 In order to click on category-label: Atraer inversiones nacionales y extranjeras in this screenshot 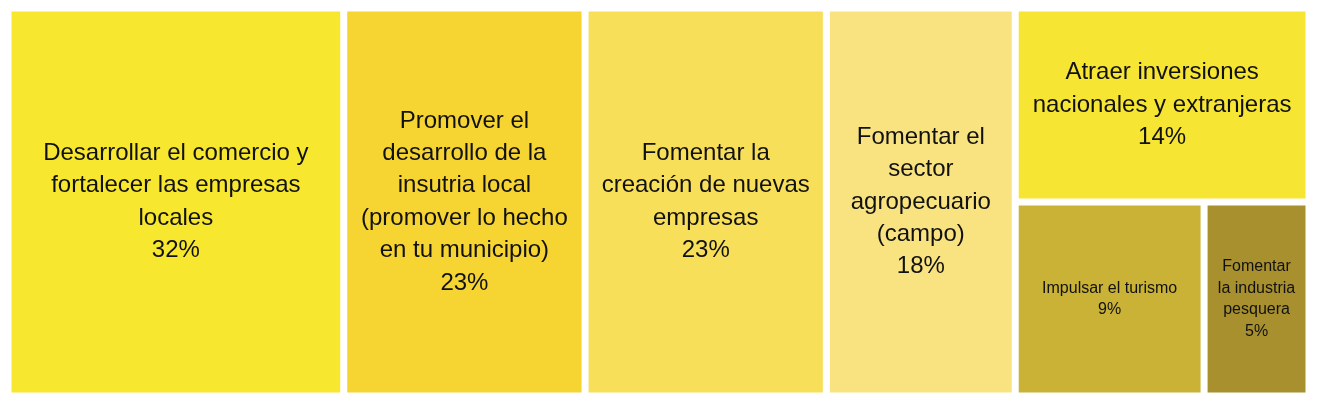, I will do `click(1162, 87)`.